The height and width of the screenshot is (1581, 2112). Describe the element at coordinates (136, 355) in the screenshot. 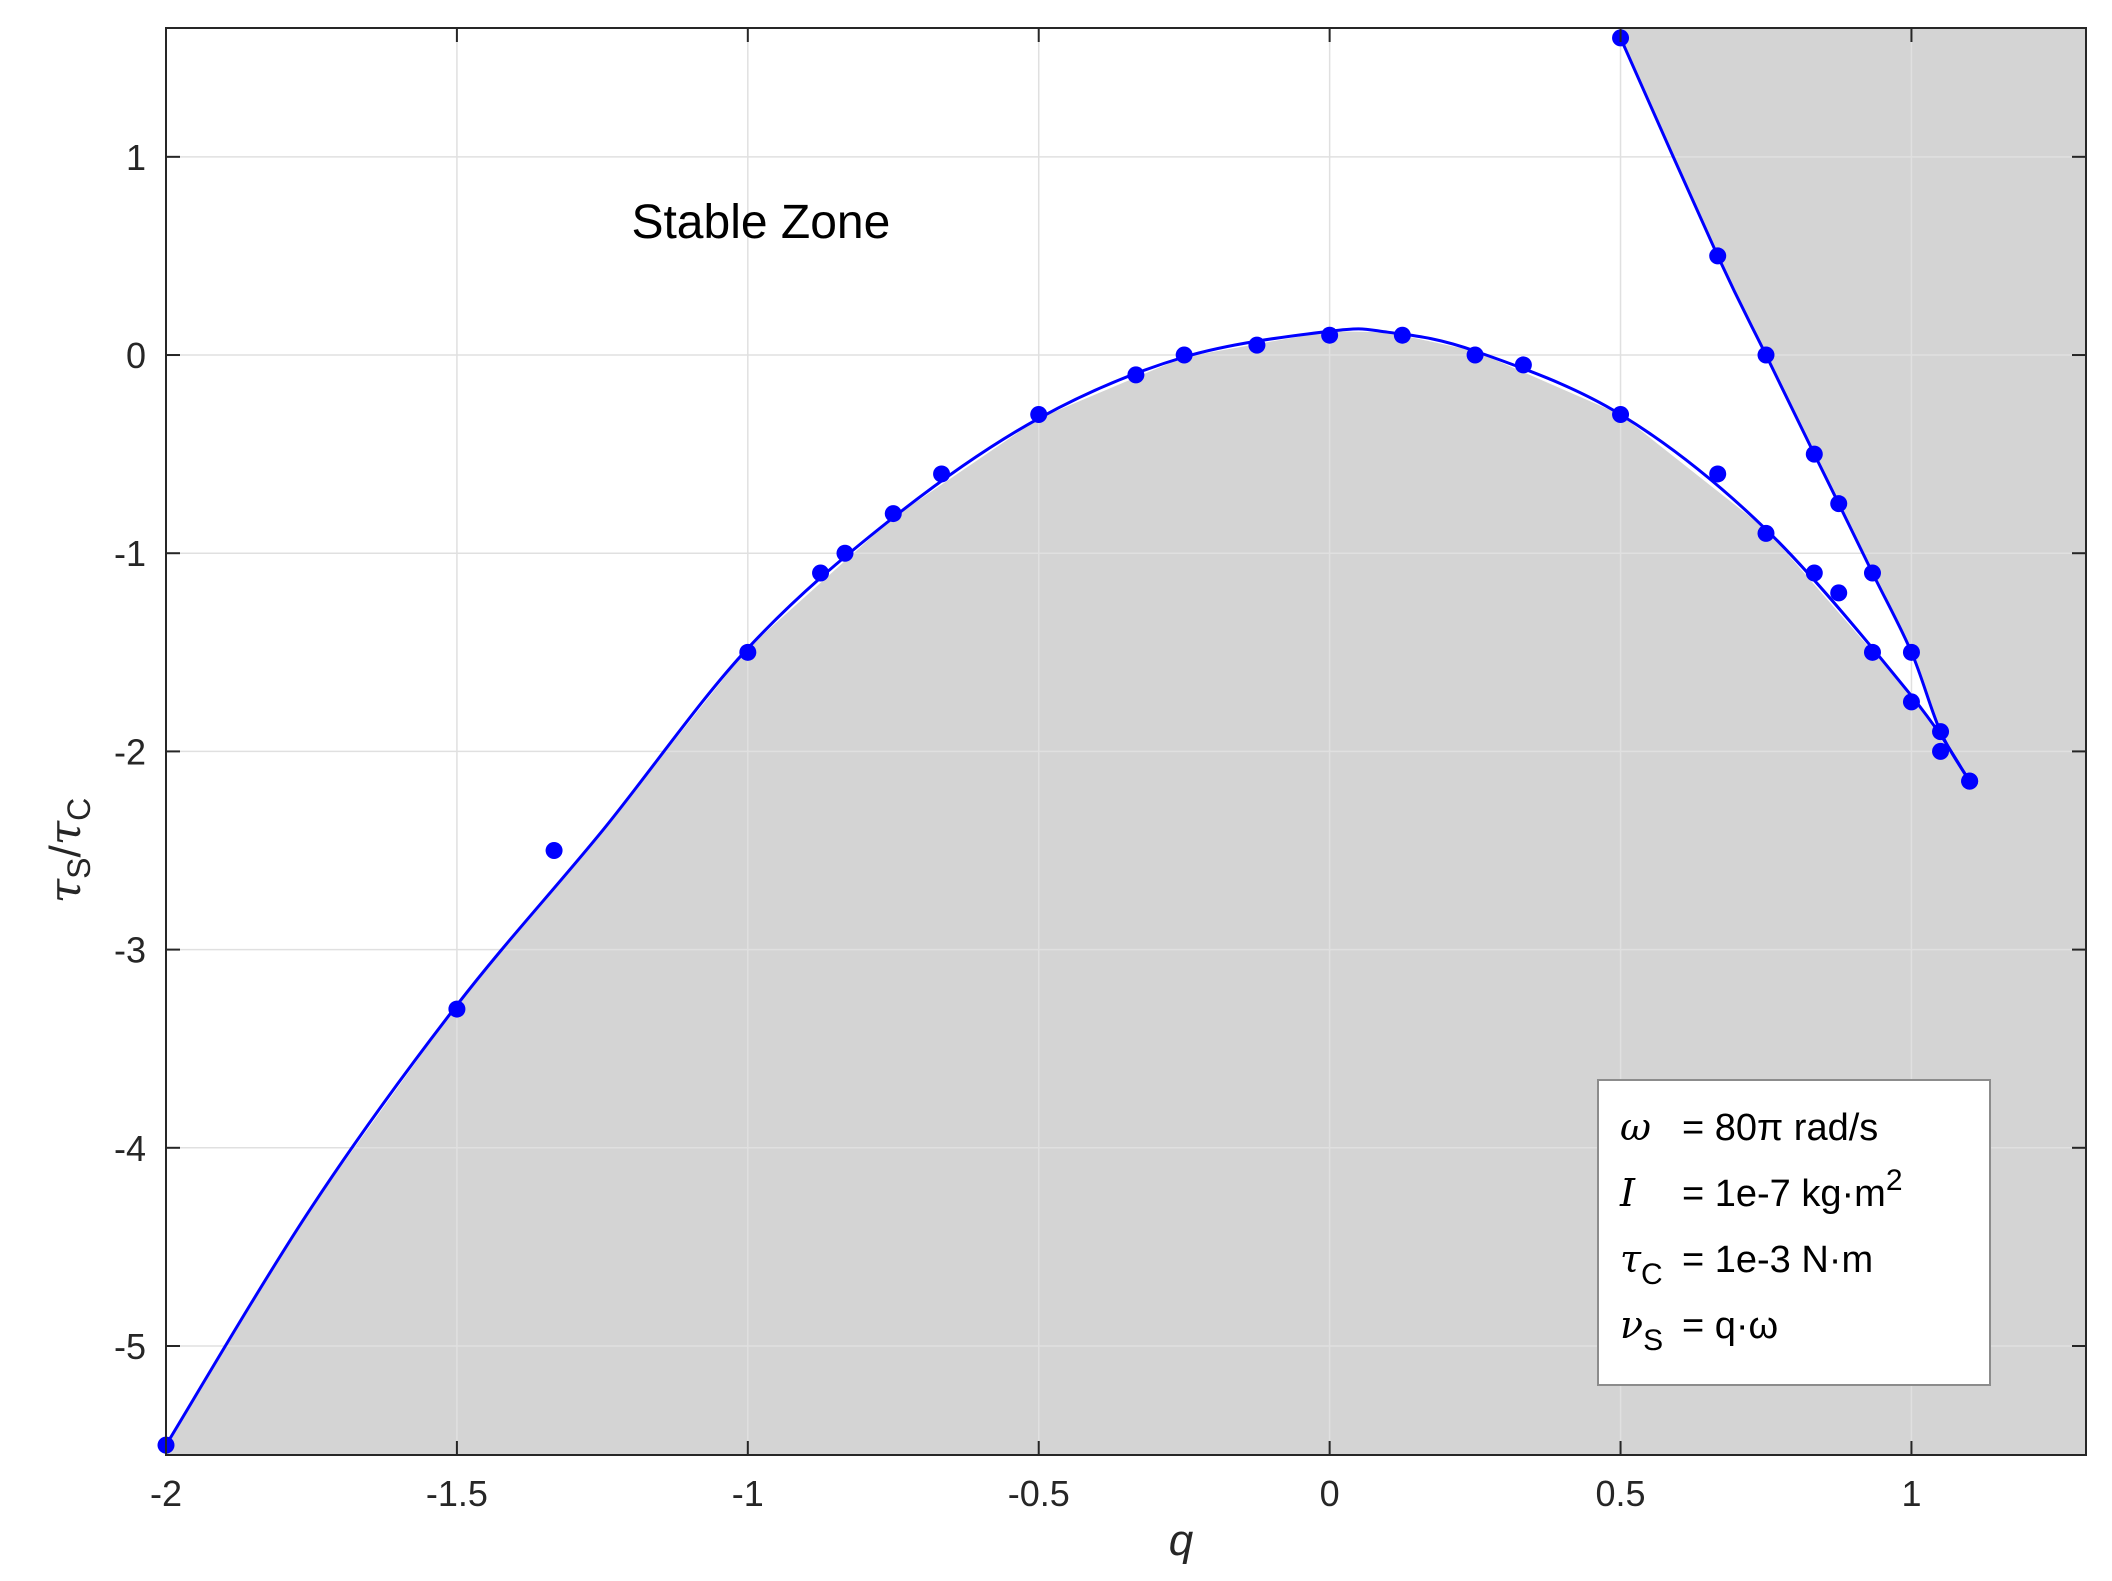

I see `y-tick-label: 0` at that location.